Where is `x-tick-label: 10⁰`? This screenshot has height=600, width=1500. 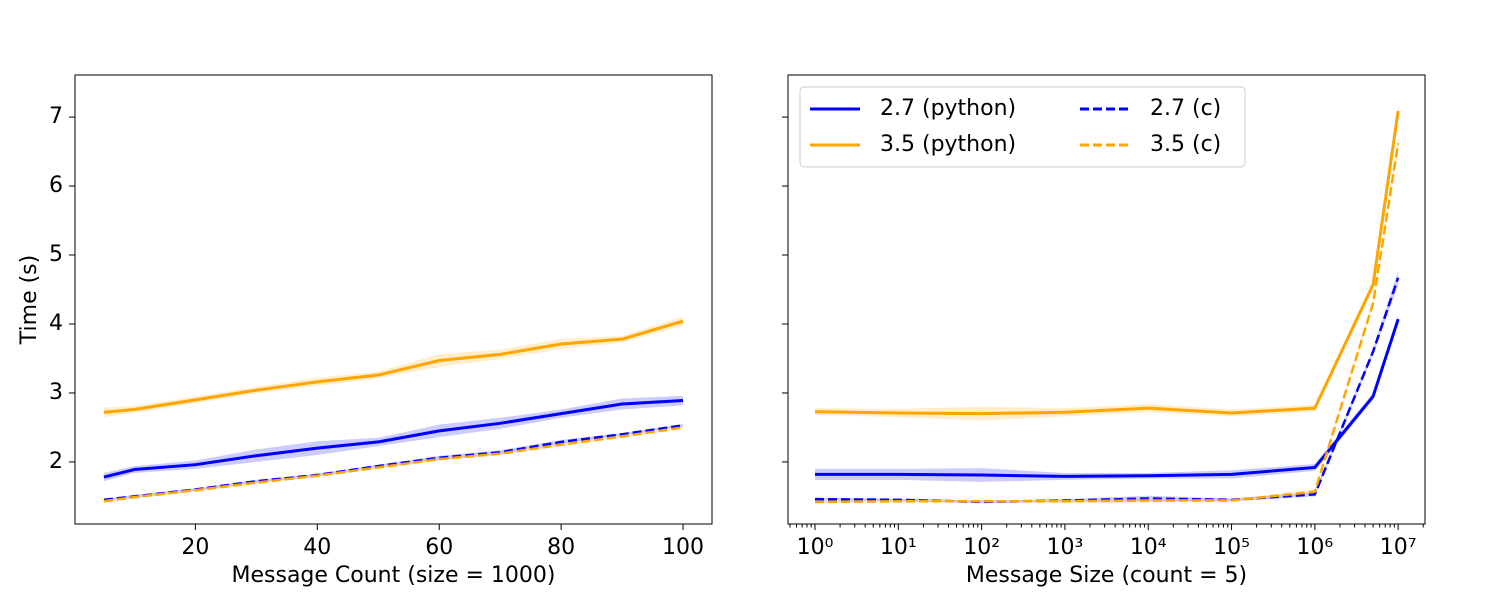
x-tick-label: 10⁰ is located at coordinates (815, 547).